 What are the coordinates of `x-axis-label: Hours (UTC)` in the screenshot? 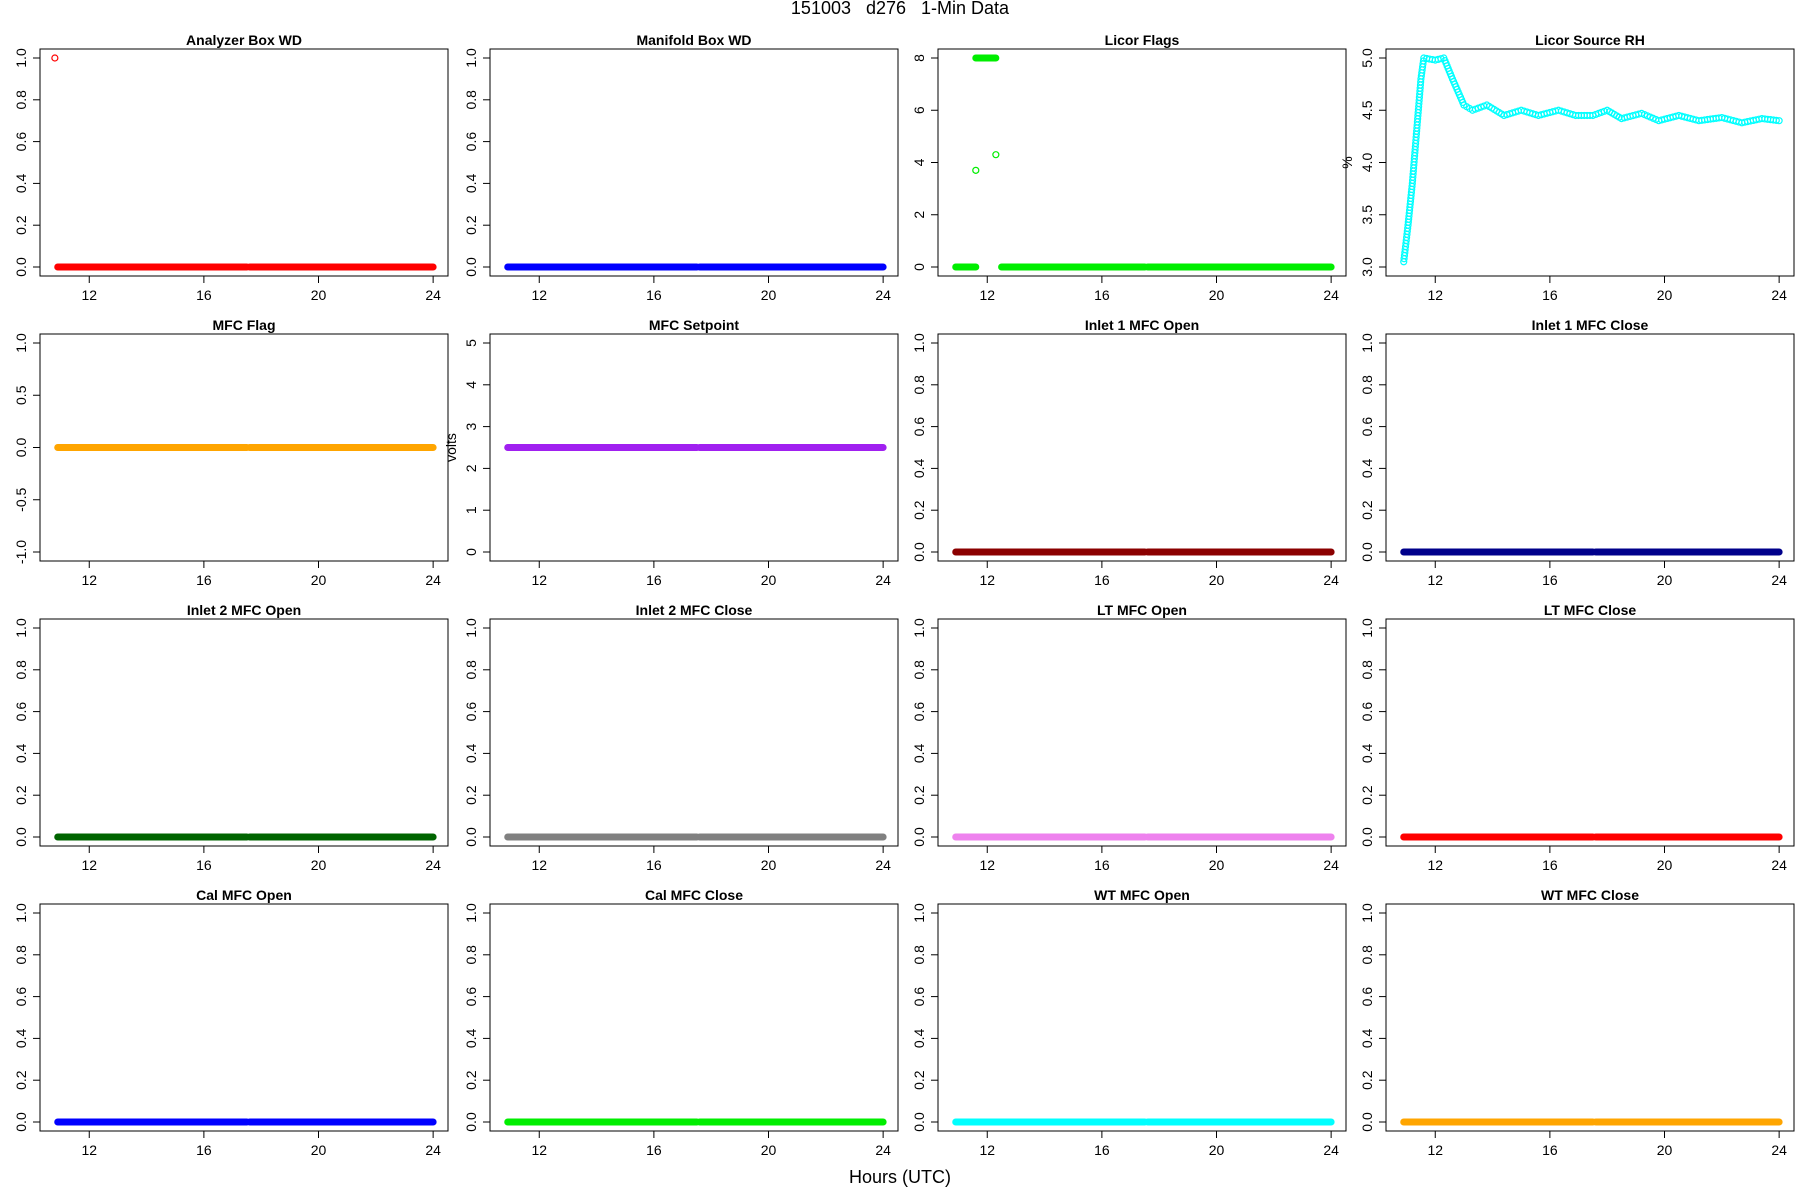 It's located at (900, 1177).